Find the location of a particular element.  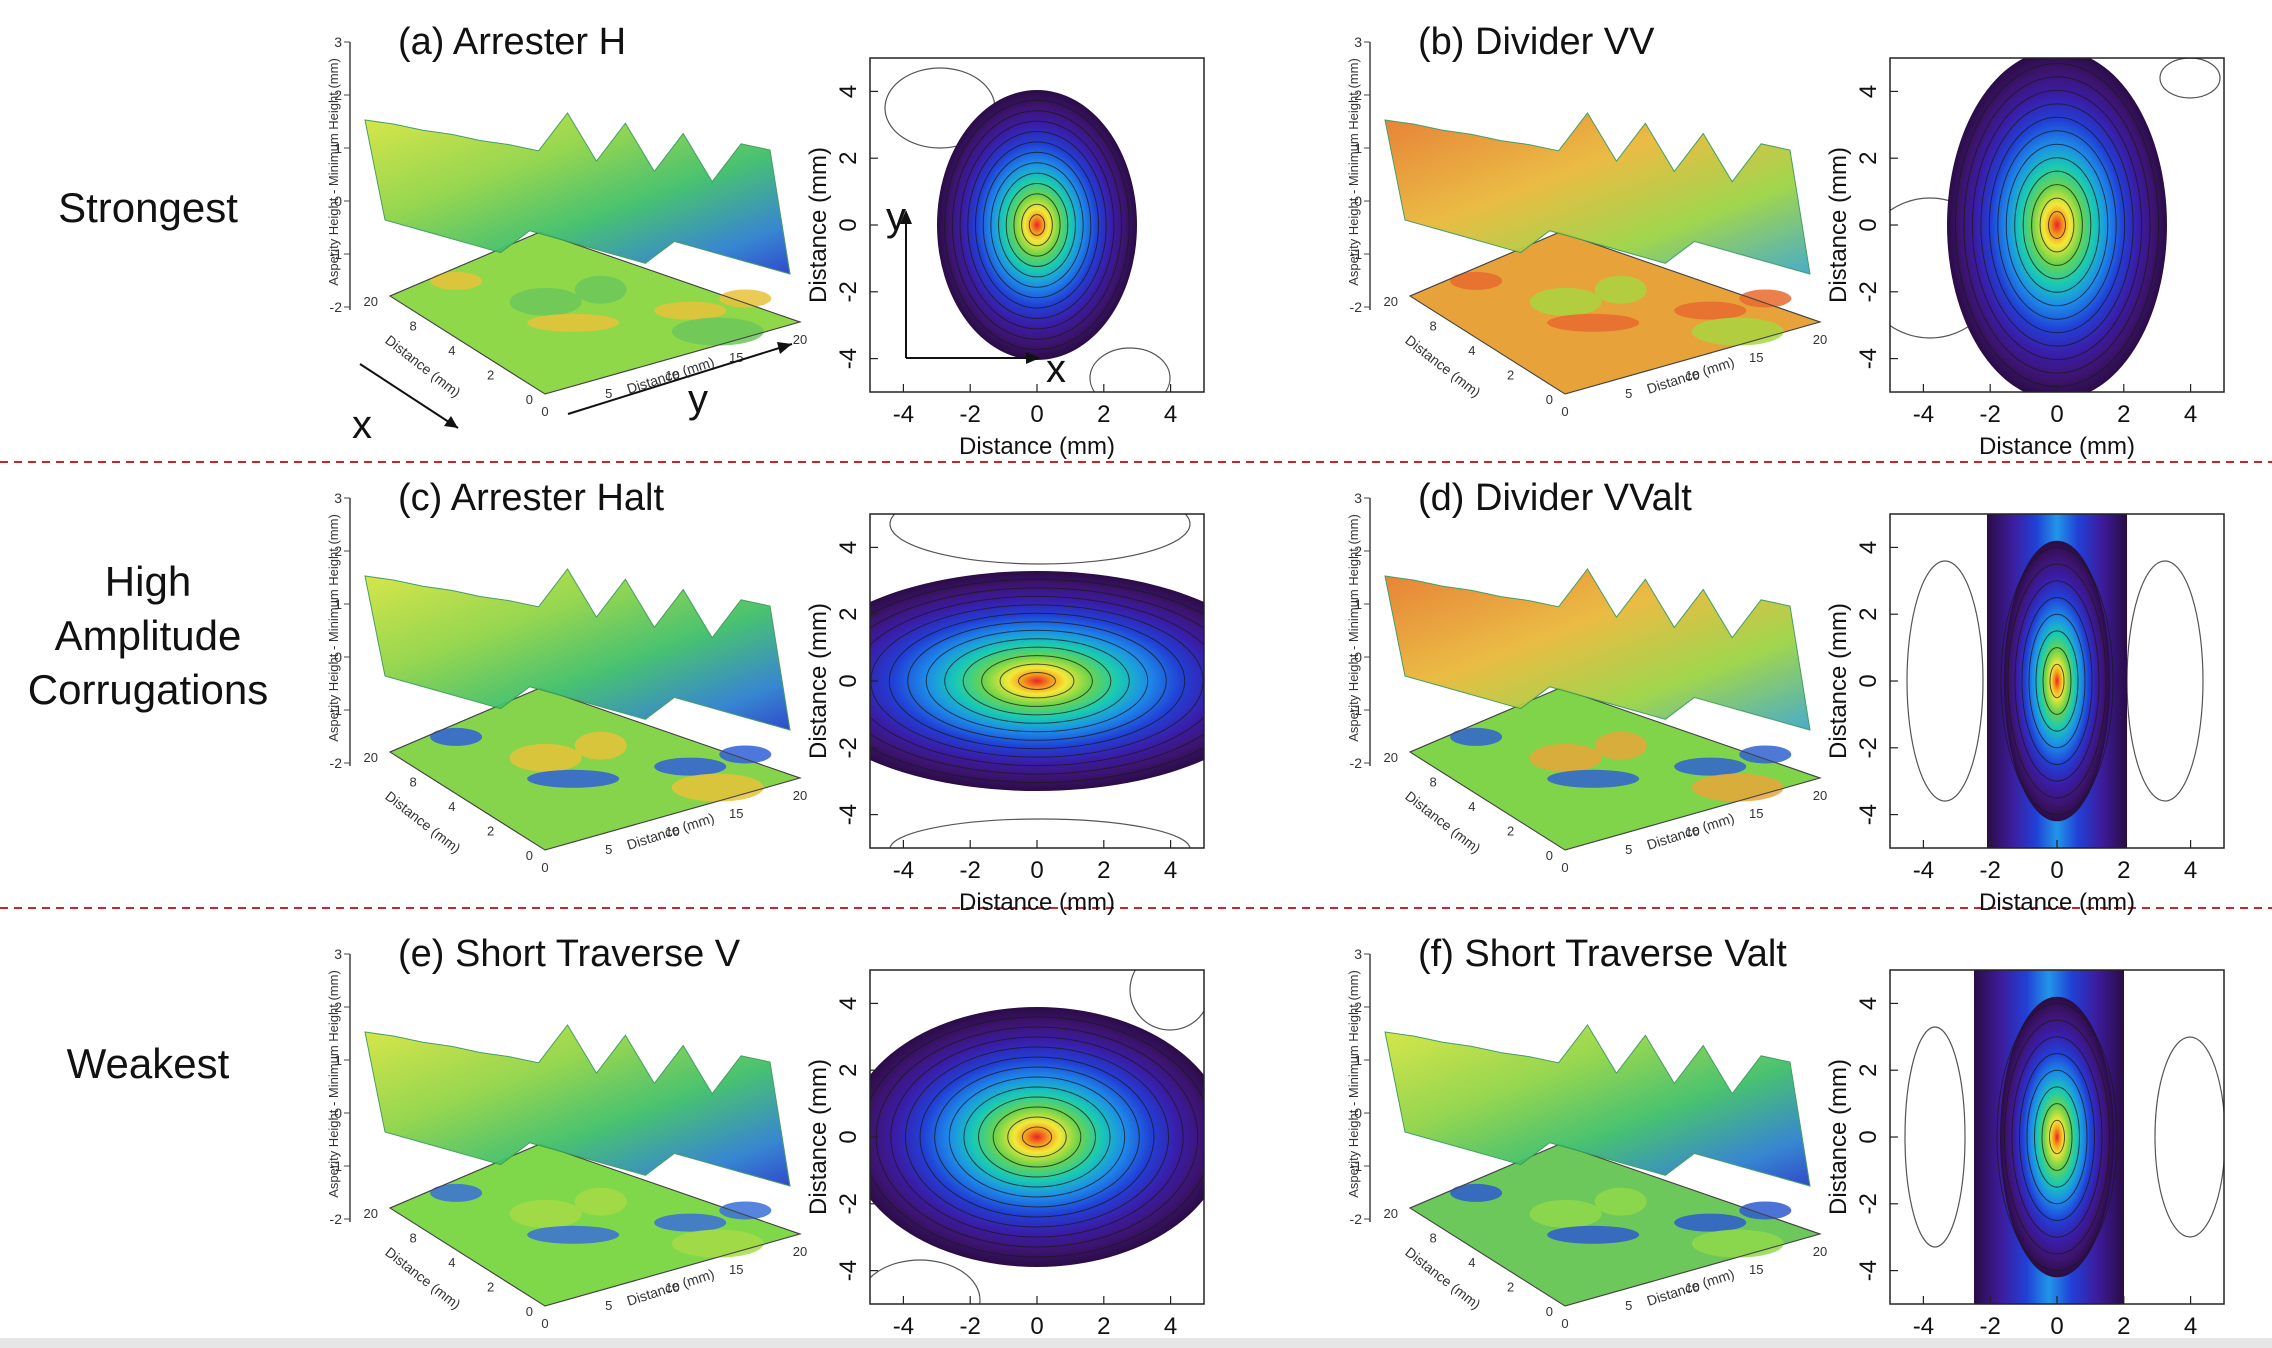

y-tick-label: -4 is located at coordinates (848, 1270).